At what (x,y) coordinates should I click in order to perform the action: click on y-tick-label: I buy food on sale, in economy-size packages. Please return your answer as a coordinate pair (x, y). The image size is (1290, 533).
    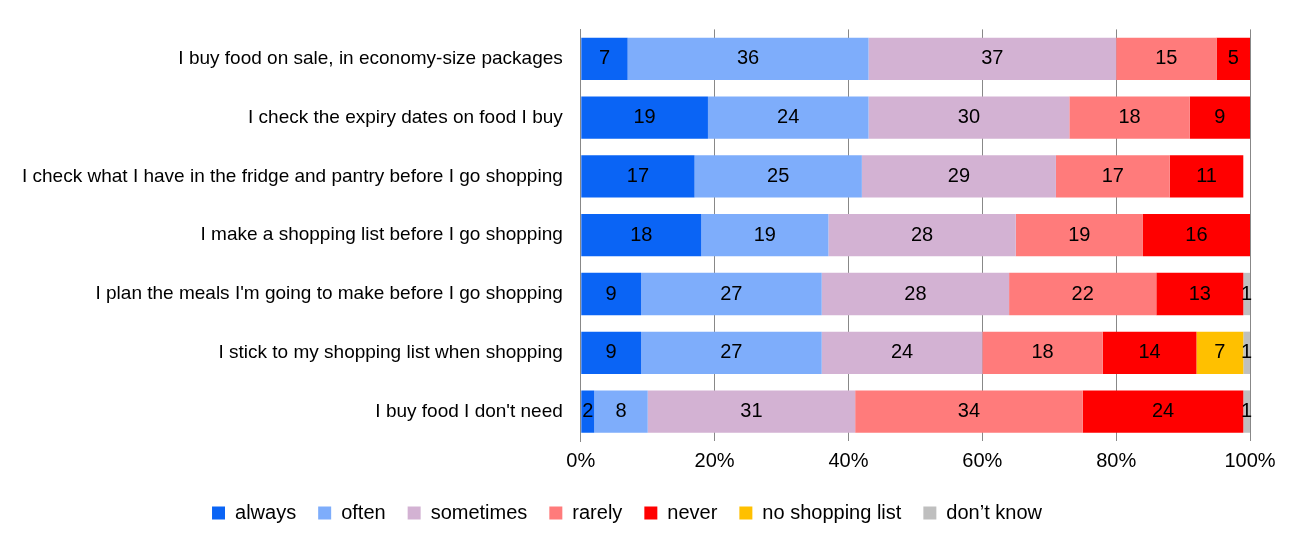
    Looking at the image, I should click on (370, 58).